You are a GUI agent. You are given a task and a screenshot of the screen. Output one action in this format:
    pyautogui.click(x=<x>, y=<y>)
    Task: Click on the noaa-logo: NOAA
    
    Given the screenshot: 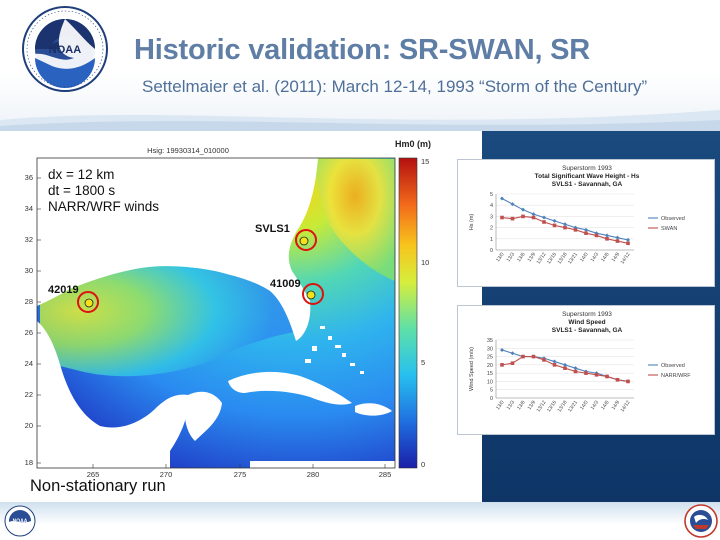 What is the action you would take?
    pyautogui.click(x=65, y=49)
    